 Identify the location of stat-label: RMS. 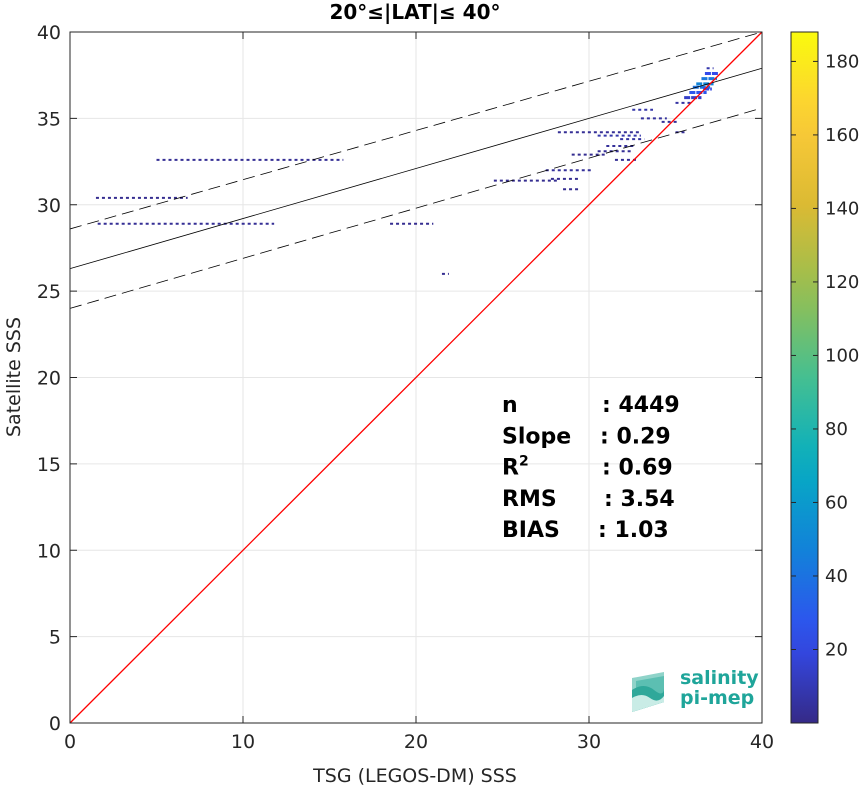
(529, 499).